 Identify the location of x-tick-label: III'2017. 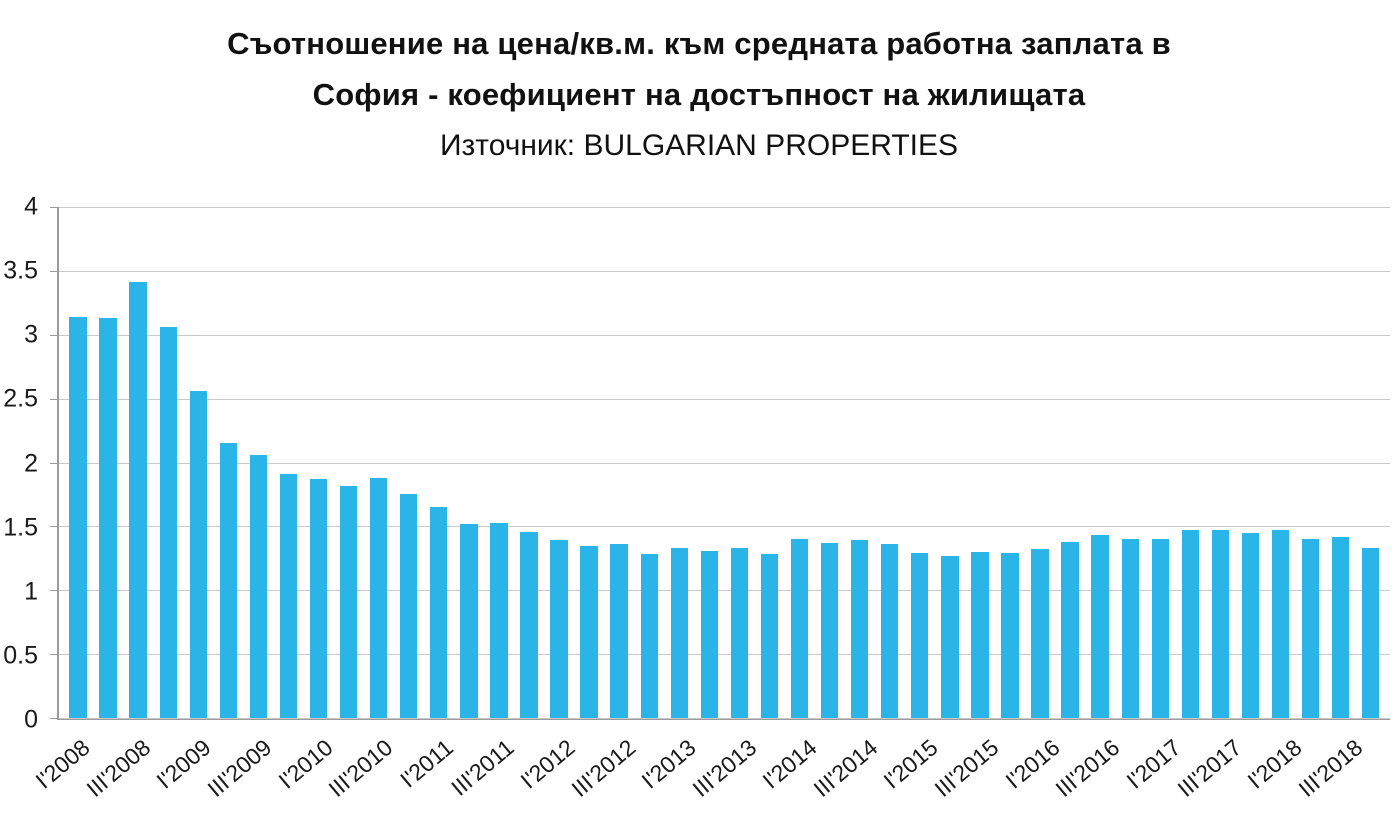
(1209, 768).